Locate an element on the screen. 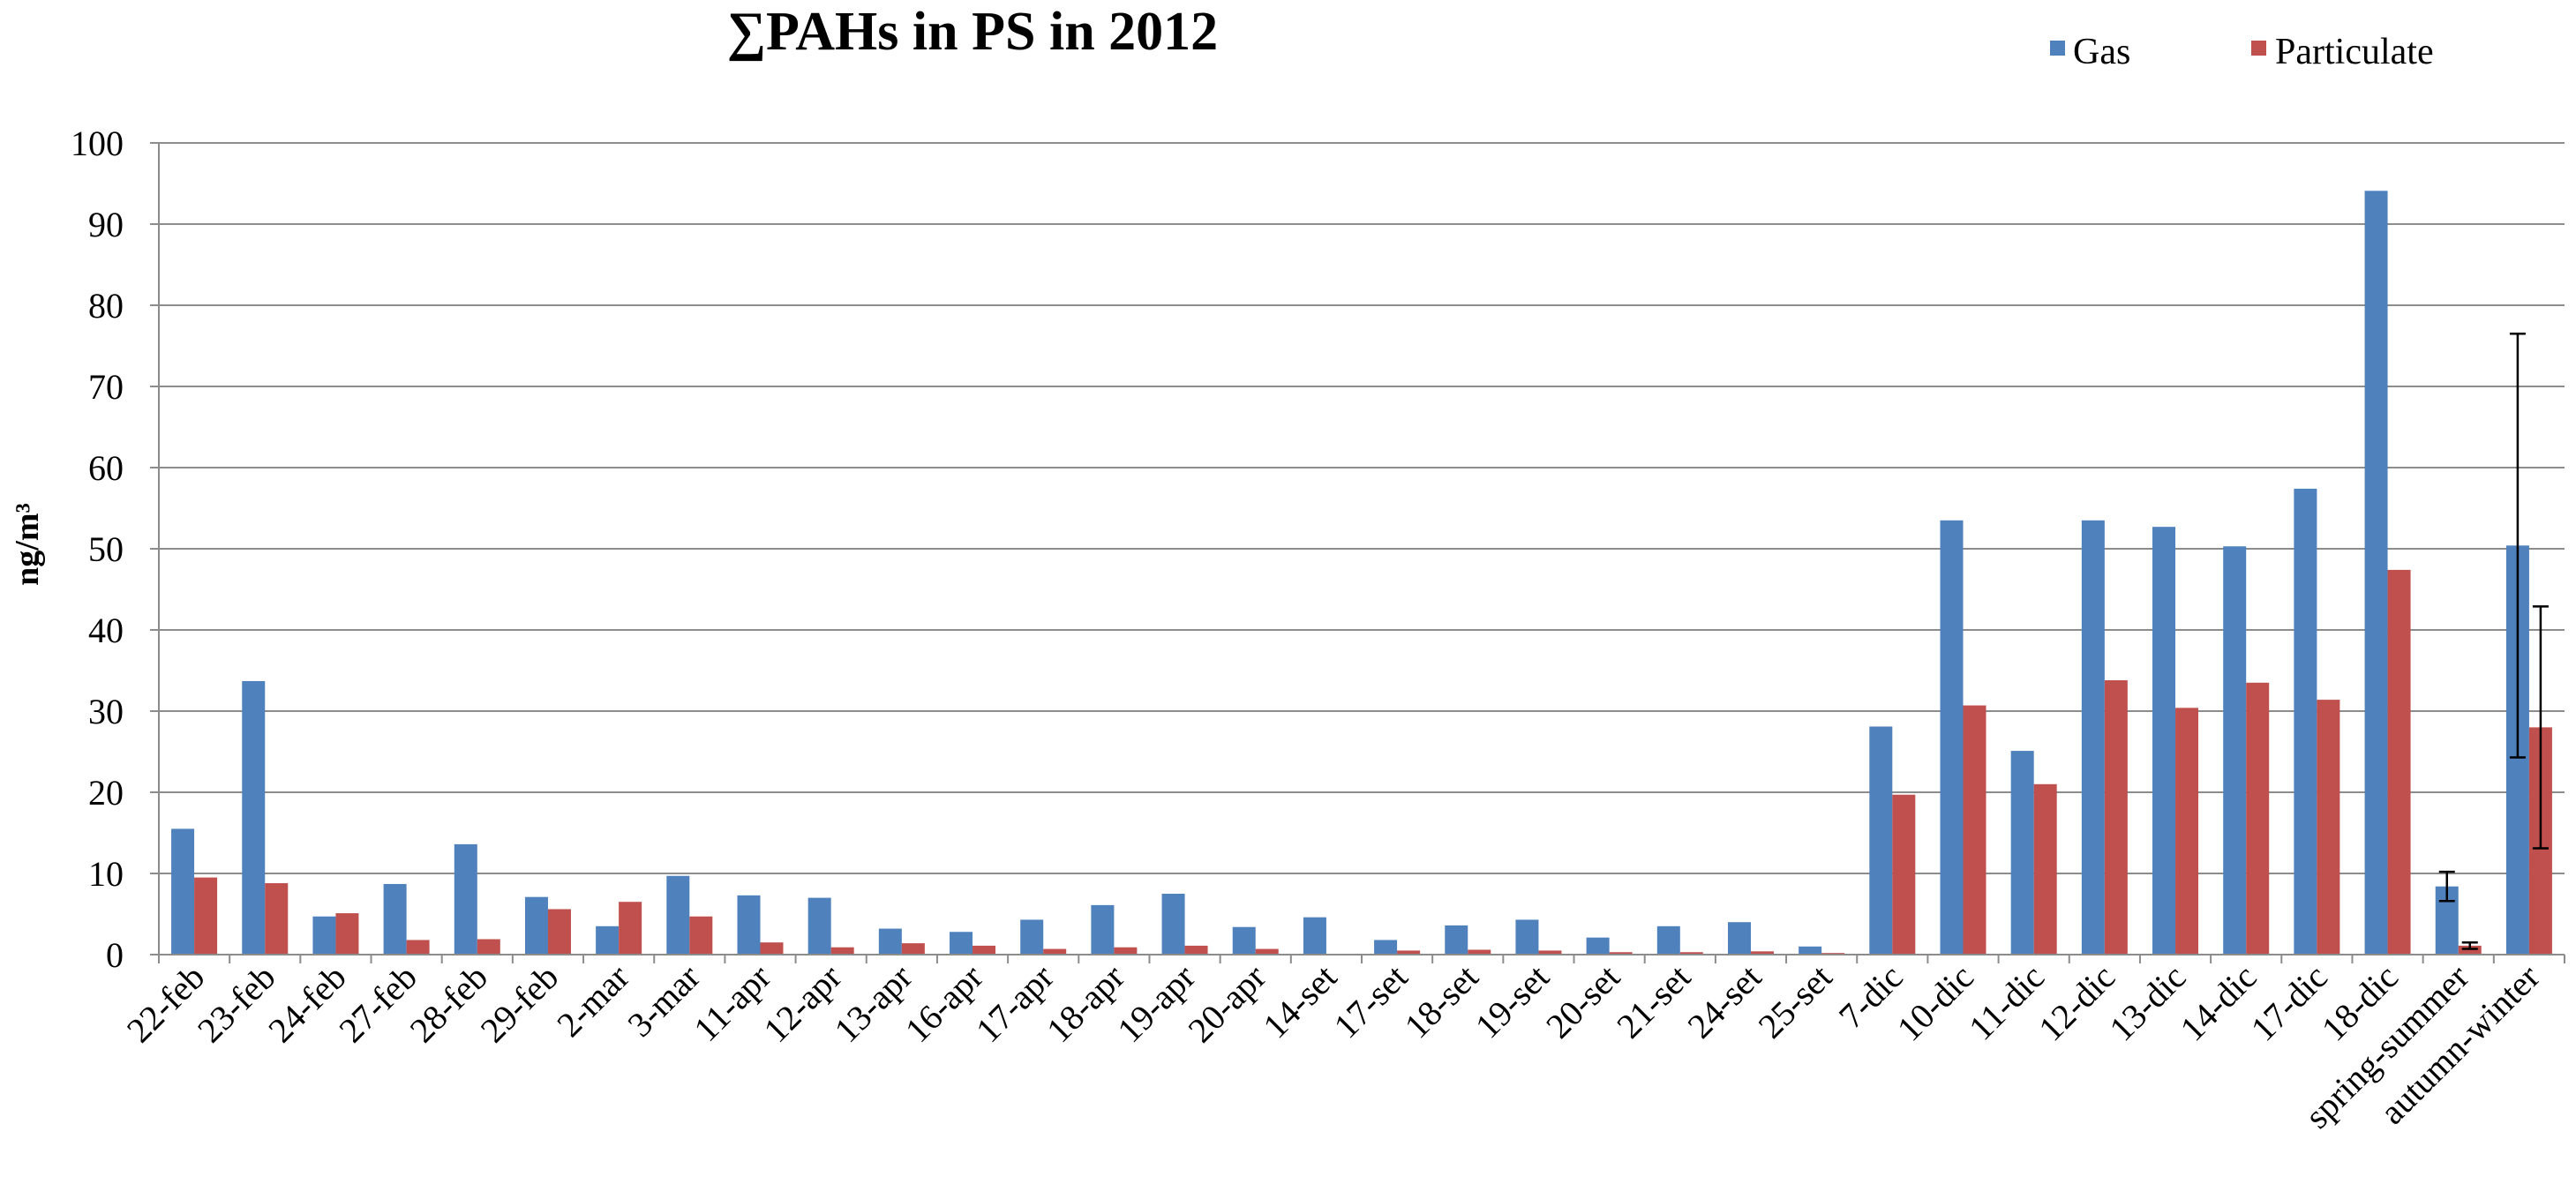 Image resolution: width=2576 pixels, height=1199 pixels. bar-particulate-spring-summer is located at coordinates (2470, 950).